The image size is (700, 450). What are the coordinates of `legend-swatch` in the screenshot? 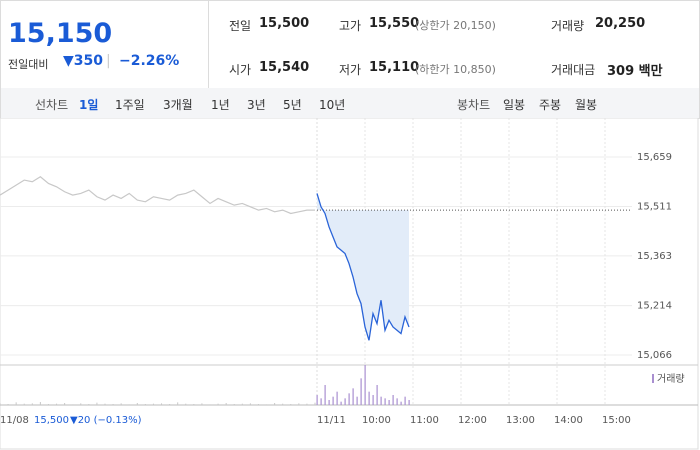 It's located at (653, 378).